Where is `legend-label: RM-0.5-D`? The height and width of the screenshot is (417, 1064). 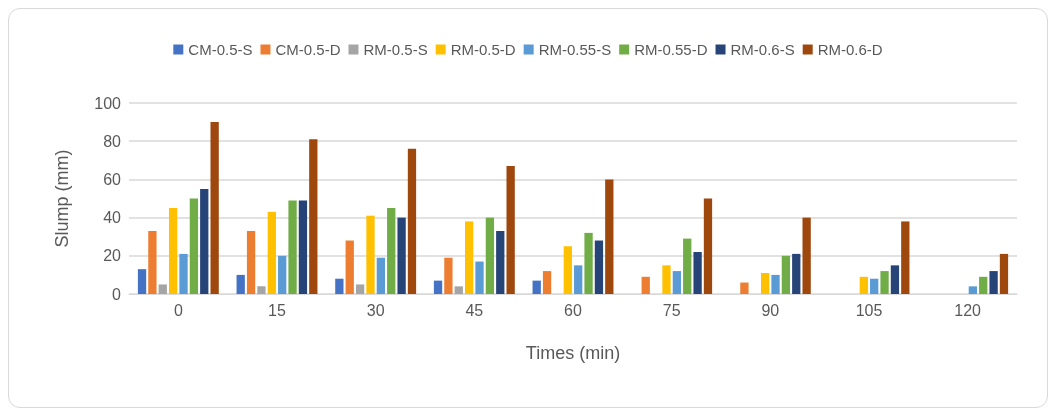
legend-label: RM-0.5-D is located at coordinates (483, 49).